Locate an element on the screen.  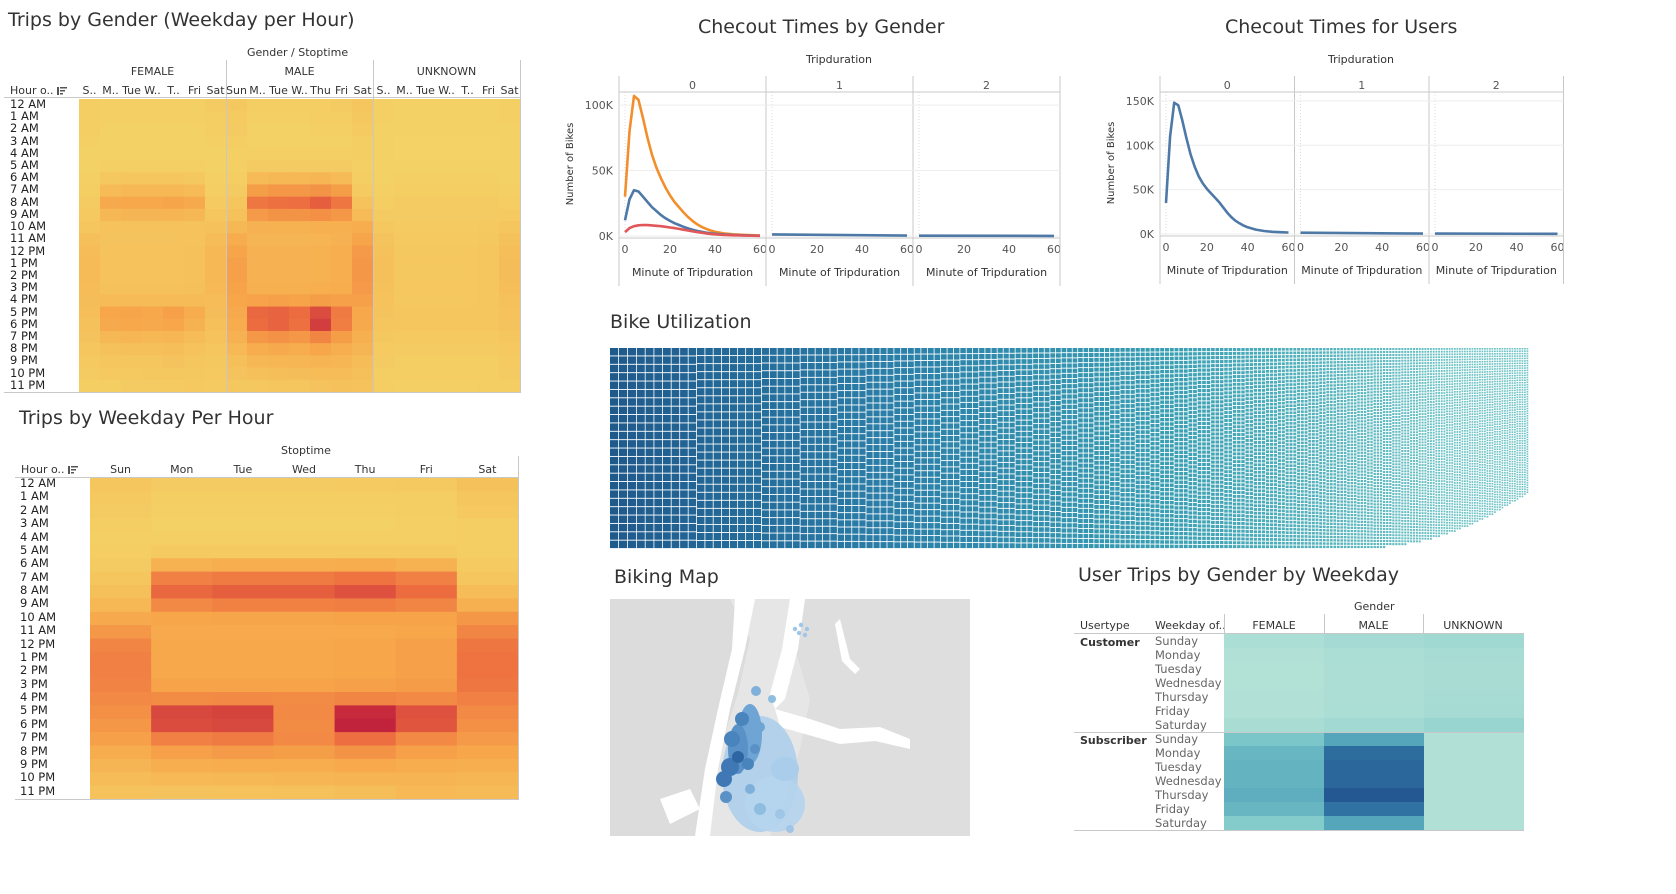
weekday-hour-row-header: Hour o.. is located at coordinates (49, 469).